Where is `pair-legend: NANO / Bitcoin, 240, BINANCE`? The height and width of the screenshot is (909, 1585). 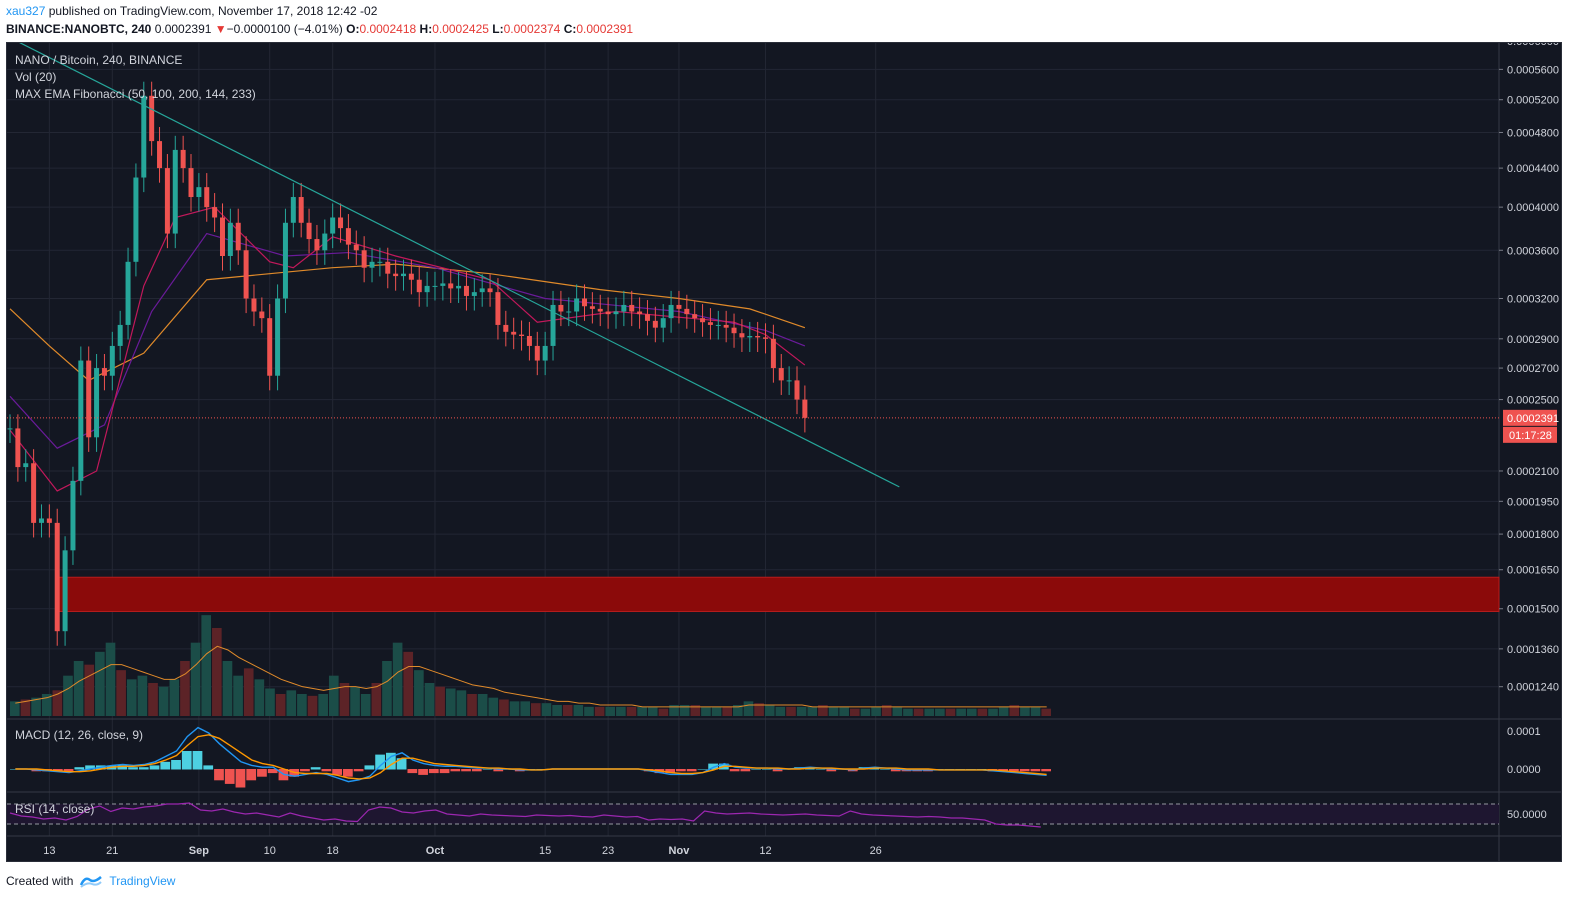 pair-legend: NANO / Bitcoin, 240, BINANCE is located at coordinates (99, 60).